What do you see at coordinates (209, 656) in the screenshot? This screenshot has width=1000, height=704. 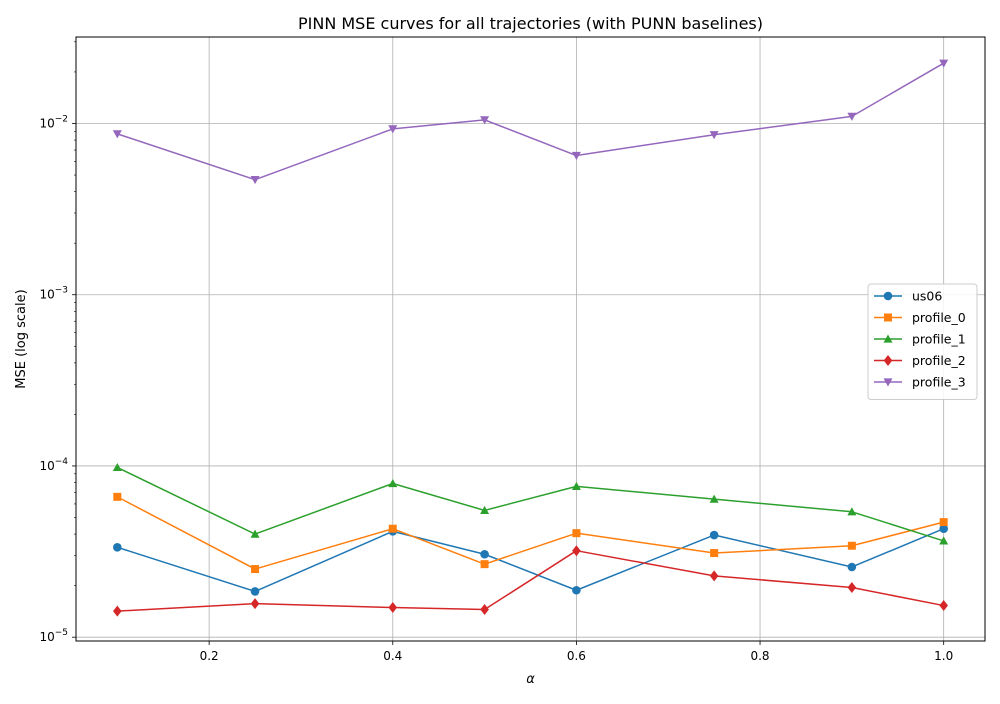 I see `x-tick-label: 0.2` at bounding box center [209, 656].